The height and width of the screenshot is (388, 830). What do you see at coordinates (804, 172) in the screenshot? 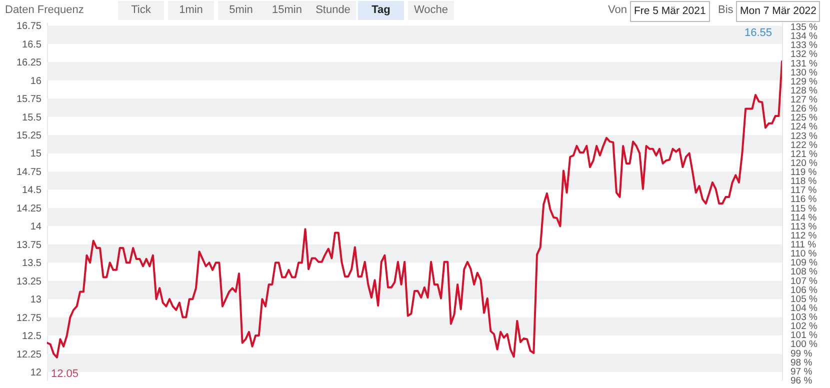
I see `y2-tick-label: 119 %` at bounding box center [804, 172].